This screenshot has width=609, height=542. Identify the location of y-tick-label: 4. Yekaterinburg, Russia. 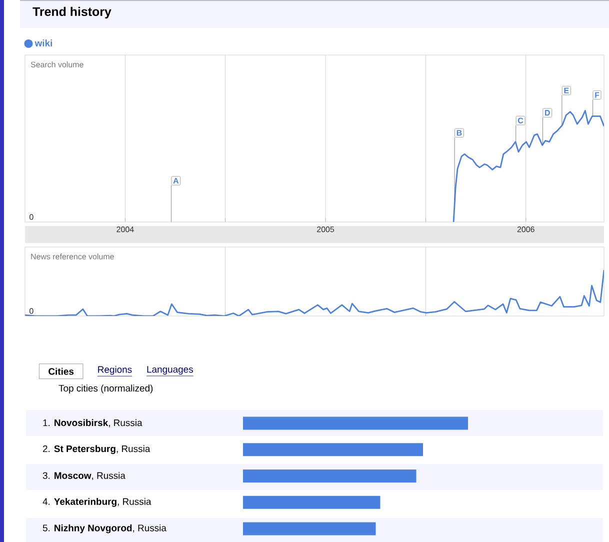
(97, 502).